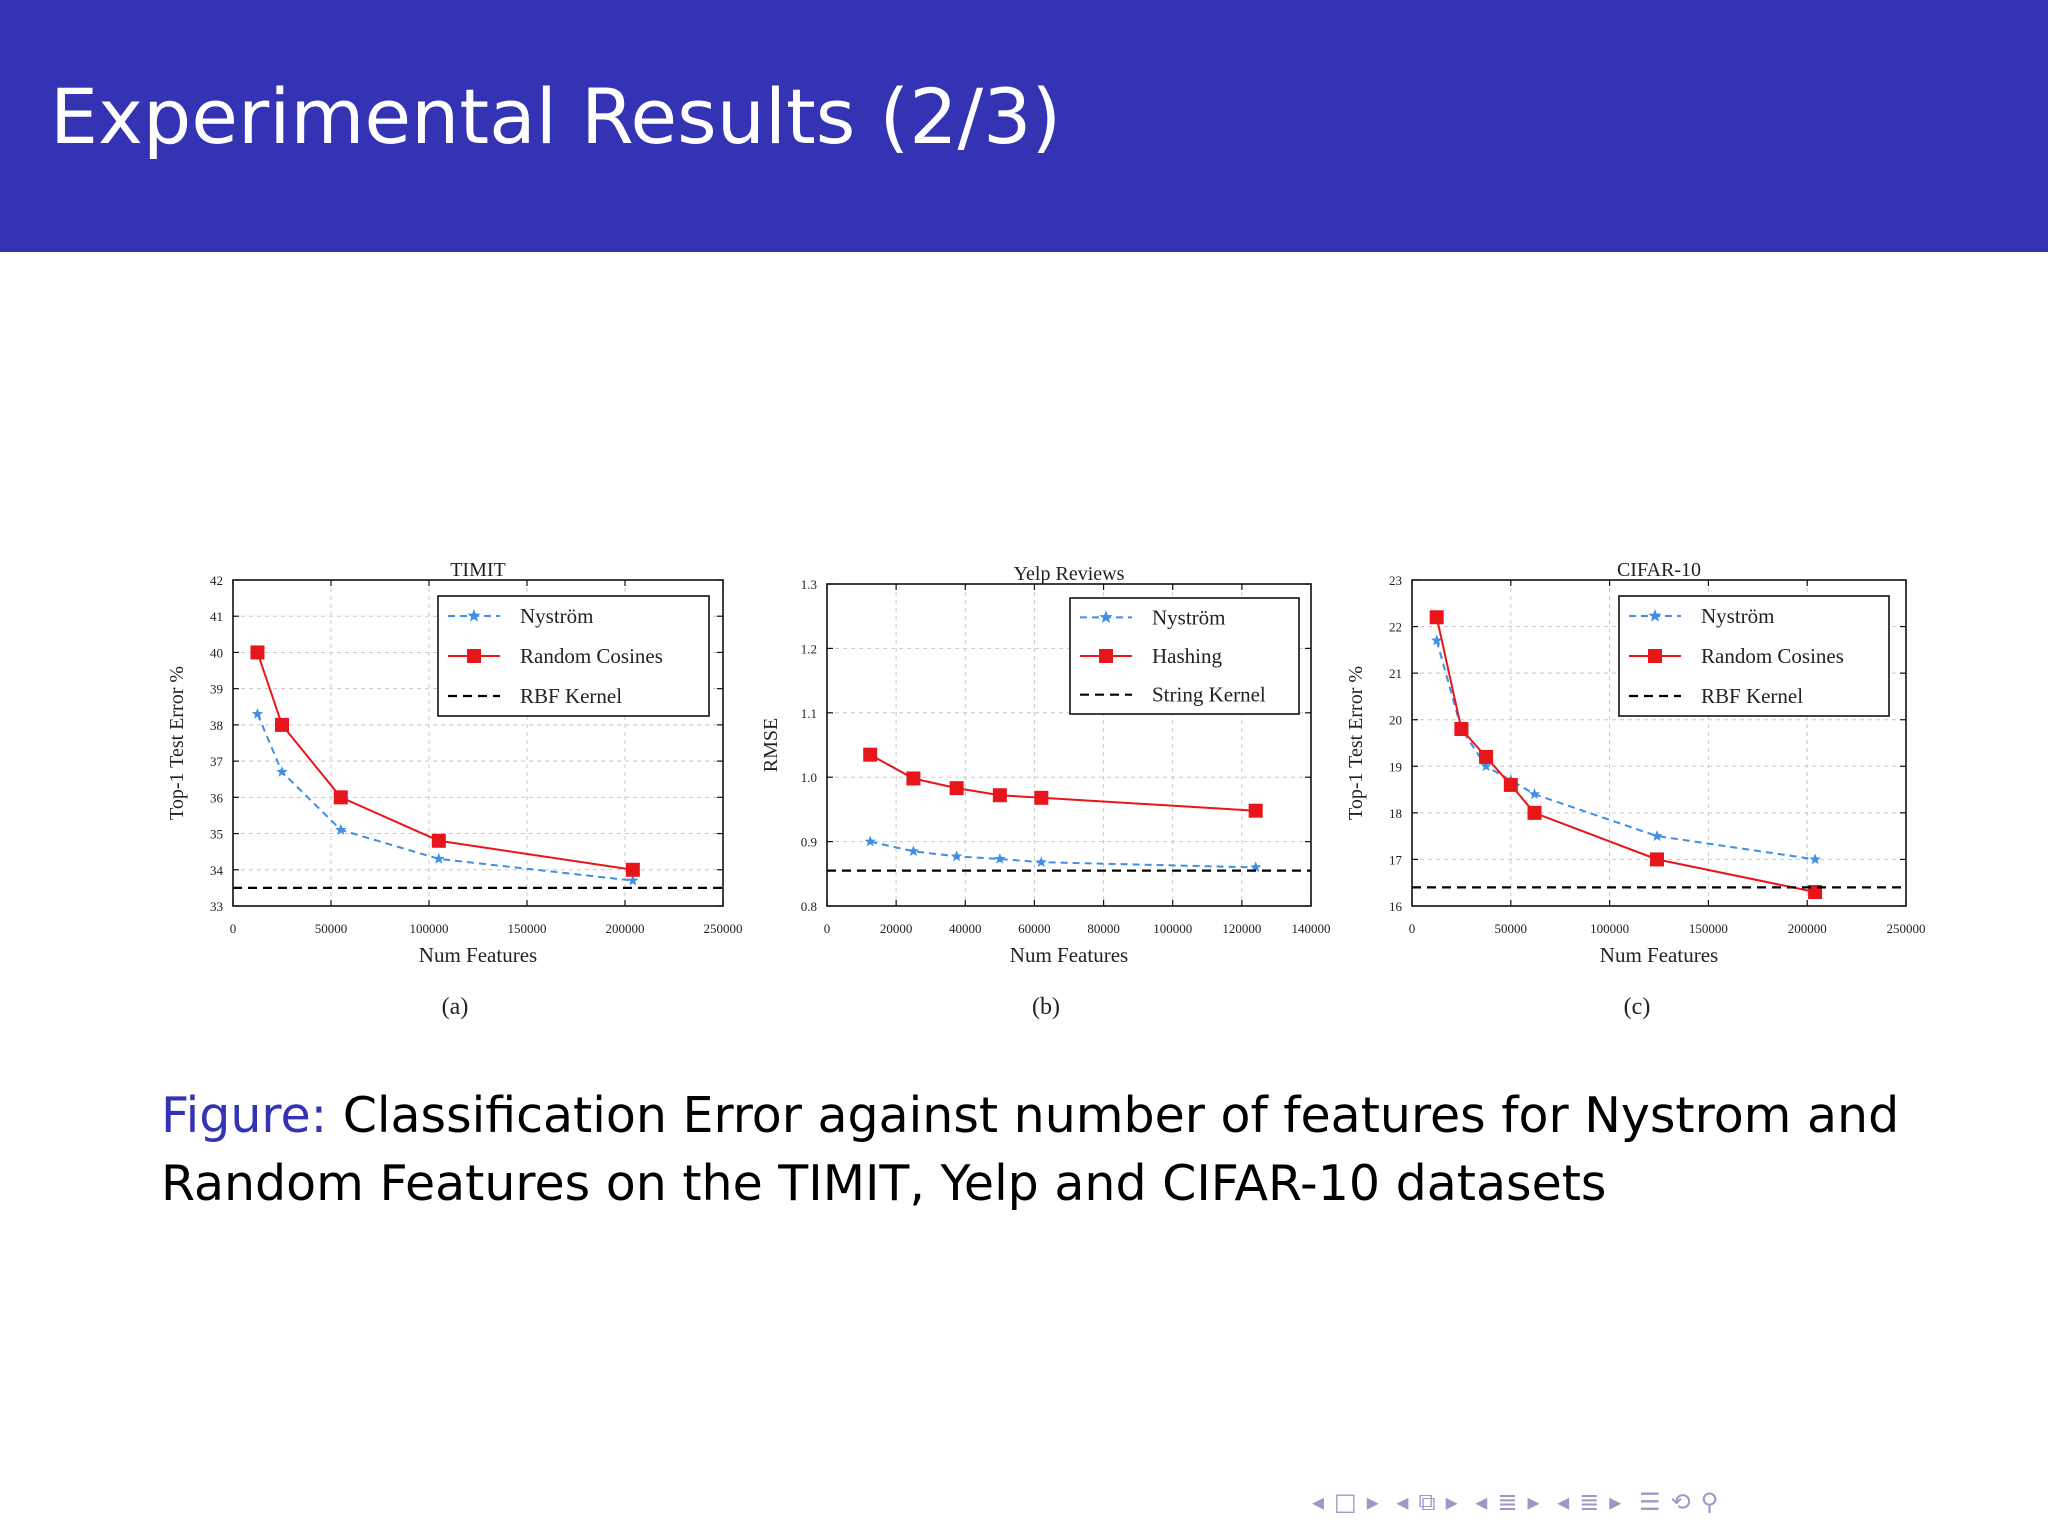 The image size is (2048, 1536). Describe the element at coordinates (216, 906) in the screenshot. I see `y-tick-label: 33` at that location.